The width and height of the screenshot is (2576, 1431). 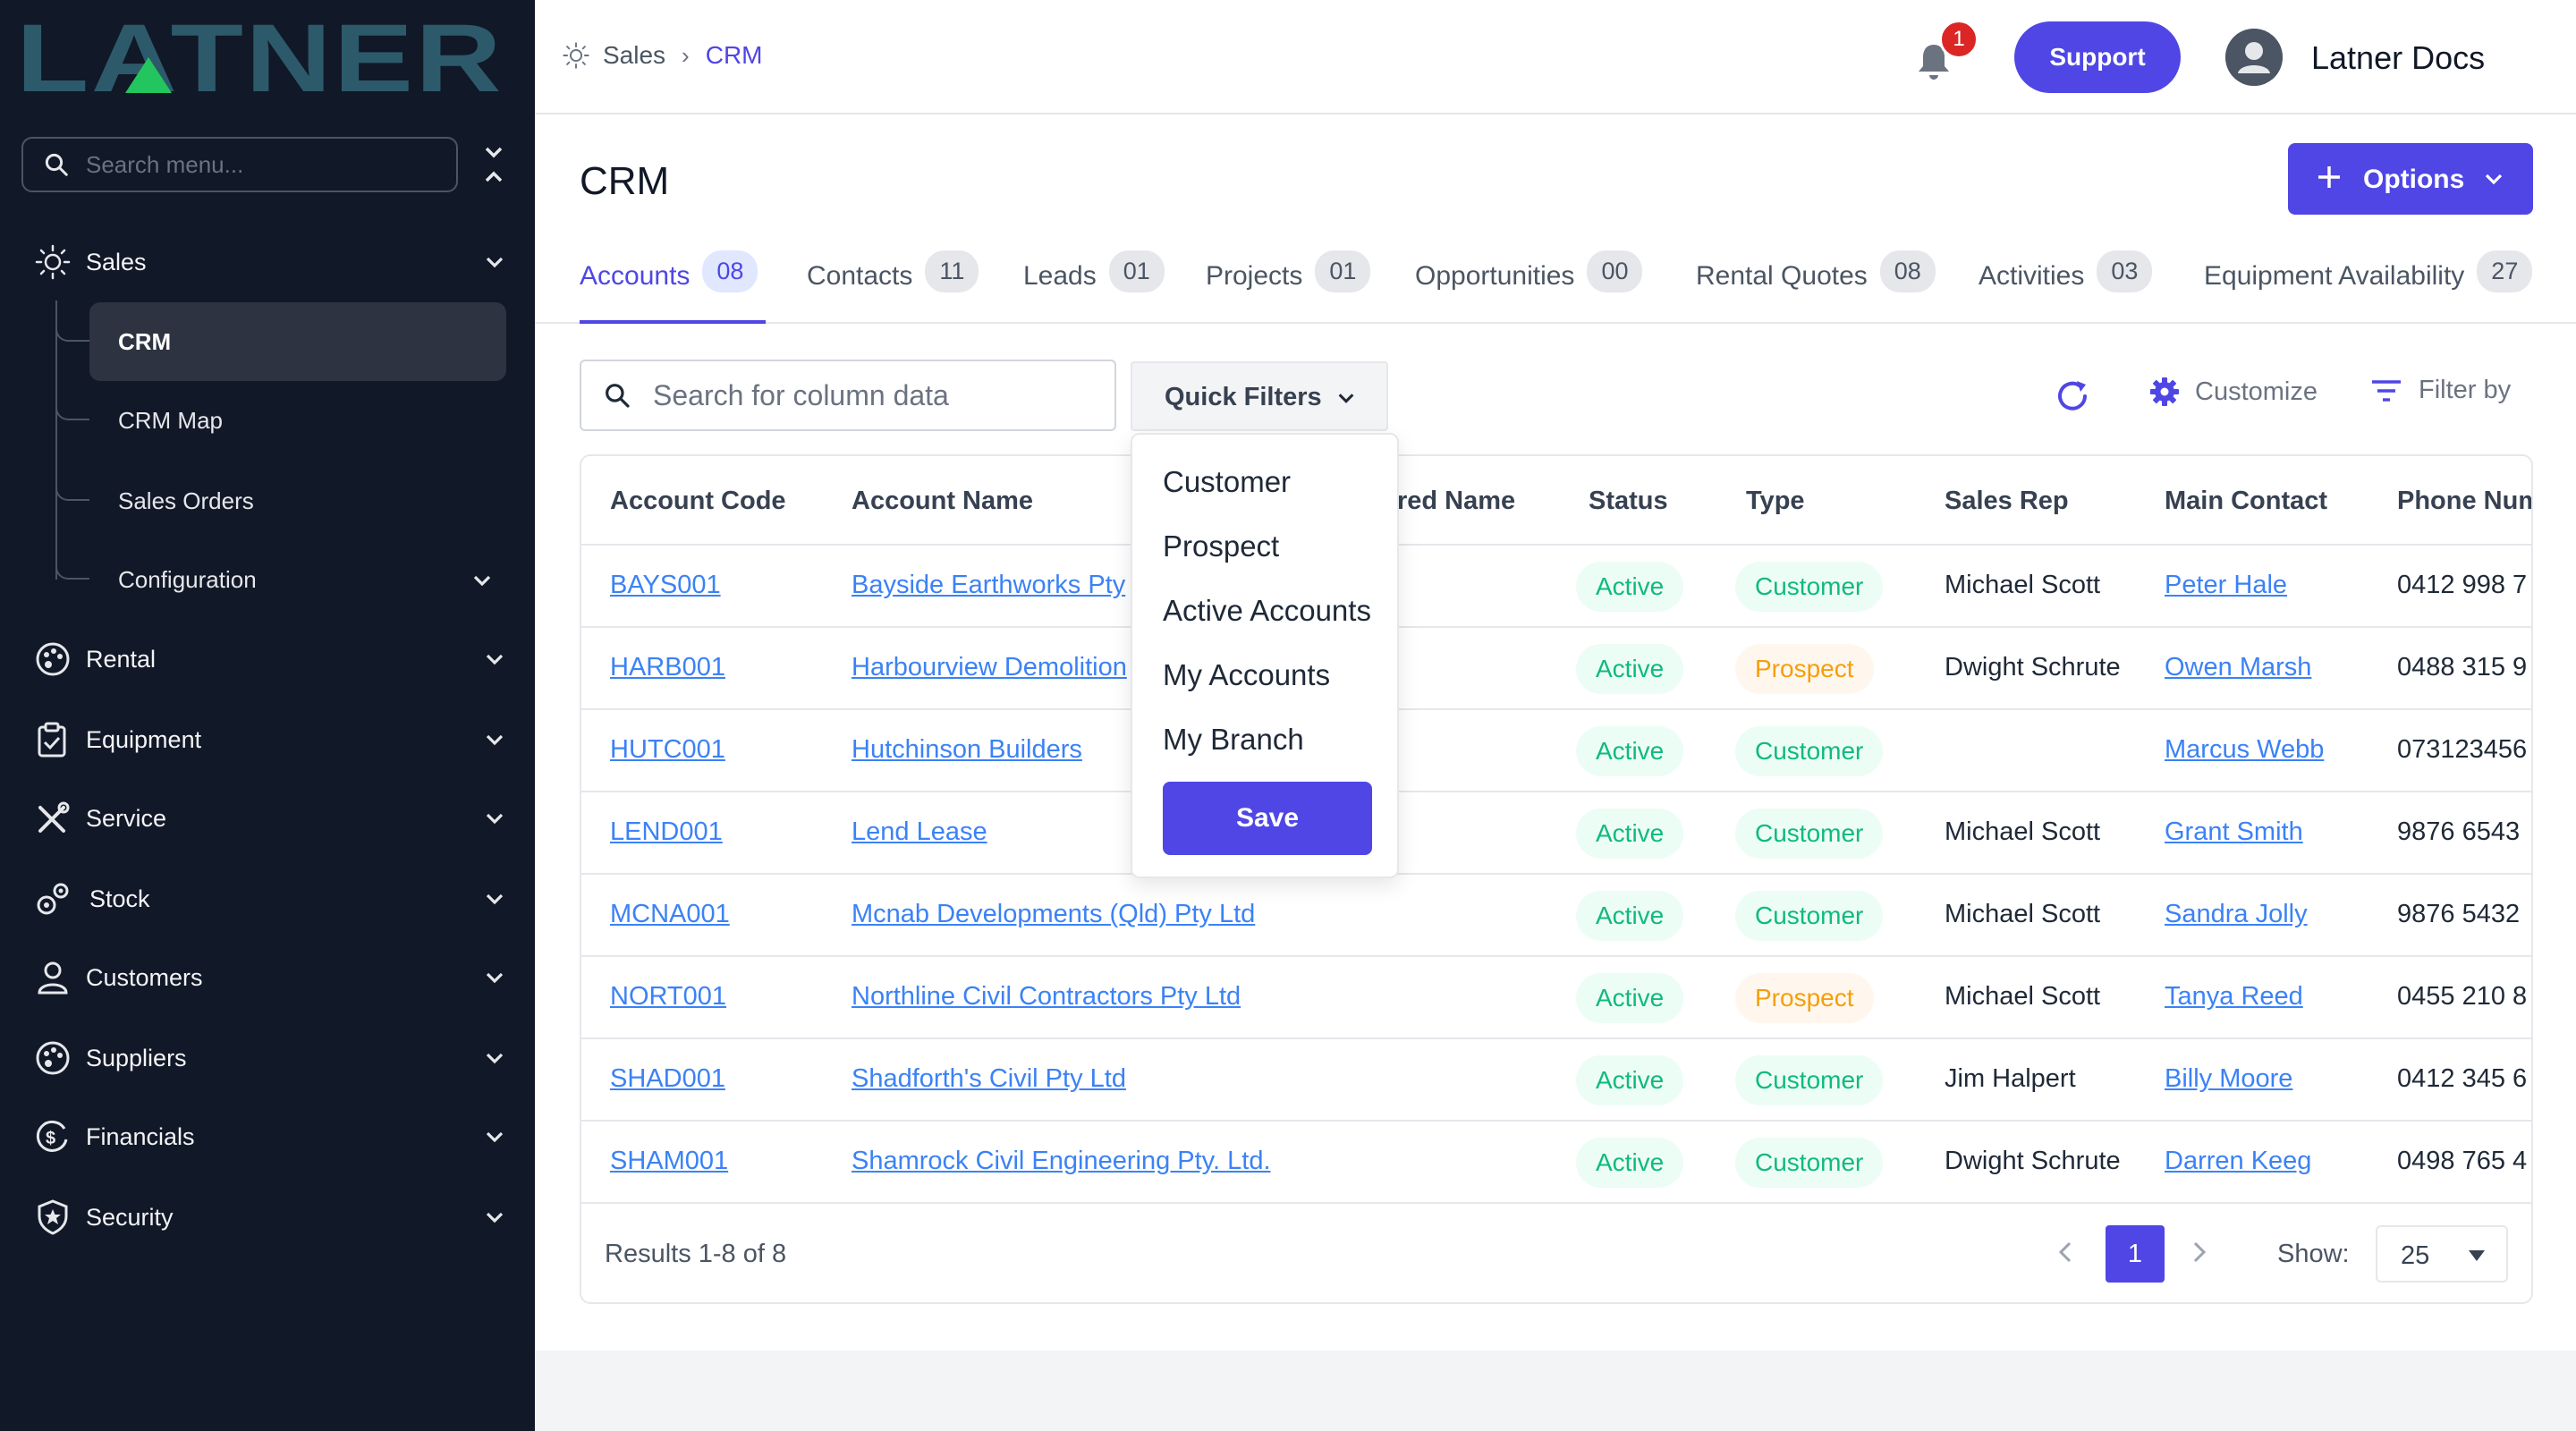 What do you see at coordinates (267, 1218) in the screenshot?
I see `sidebar-item-security: Security` at bounding box center [267, 1218].